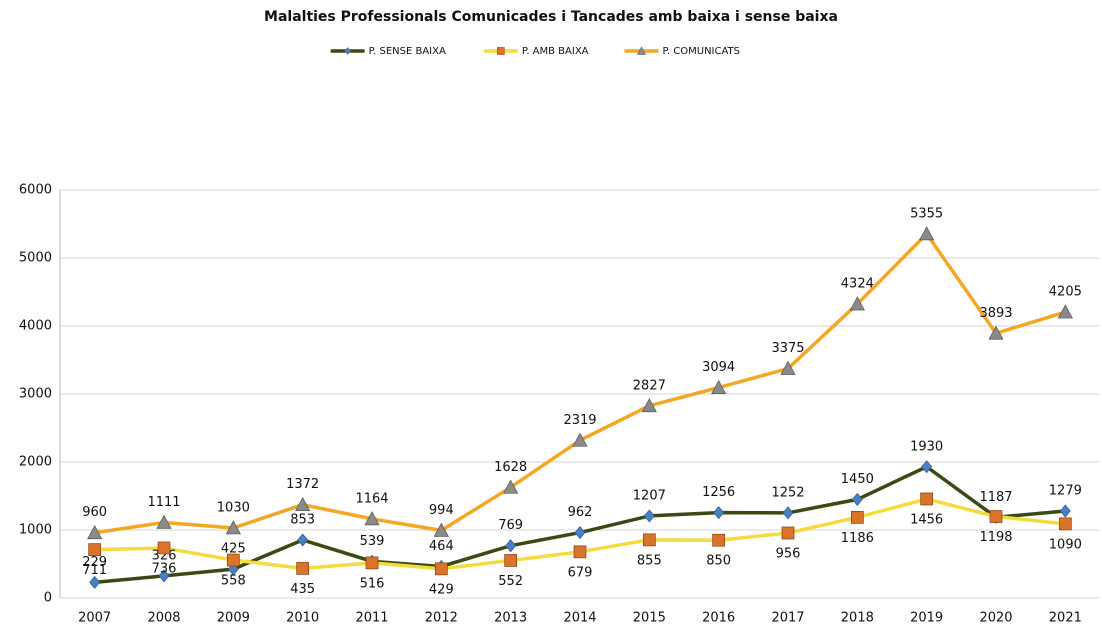  What do you see at coordinates (718, 492) in the screenshot?
I see `data-label: 1256` at bounding box center [718, 492].